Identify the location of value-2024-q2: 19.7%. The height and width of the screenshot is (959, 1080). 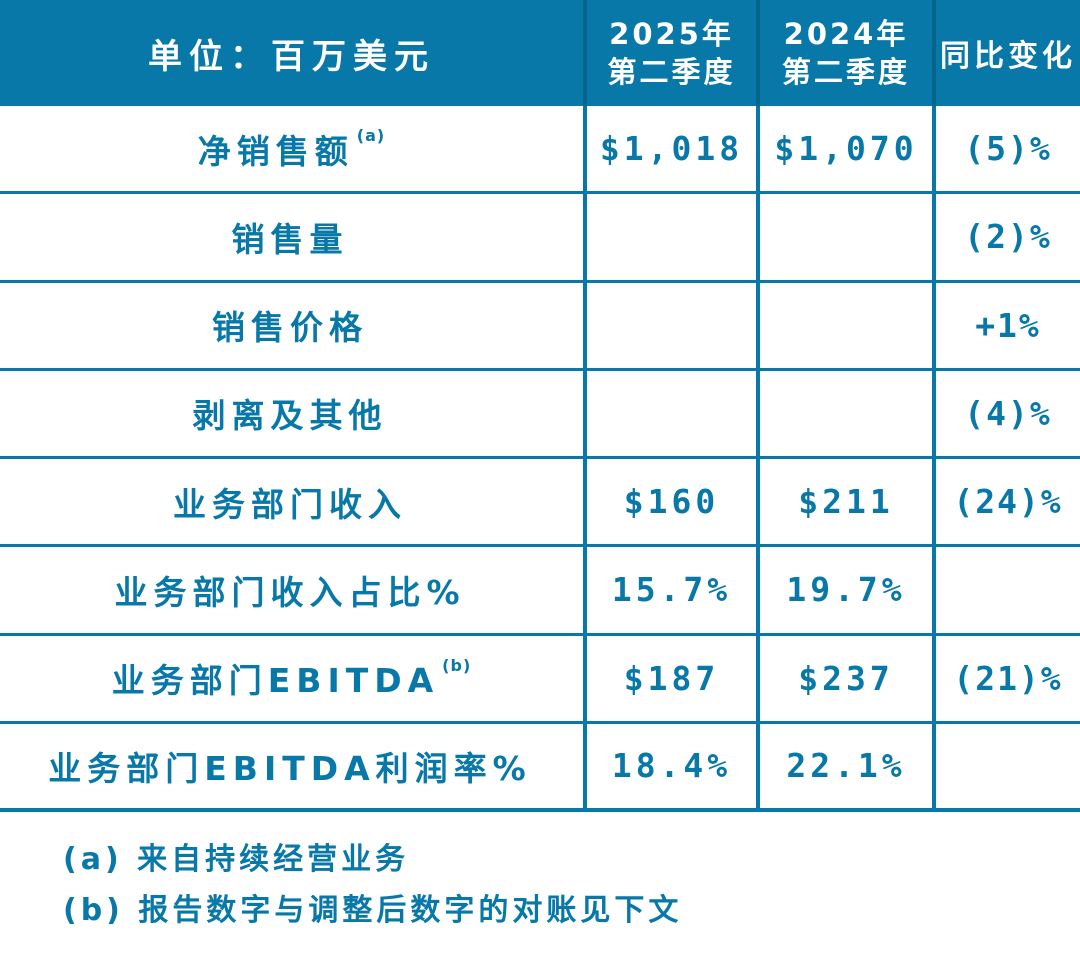
(844, 590).